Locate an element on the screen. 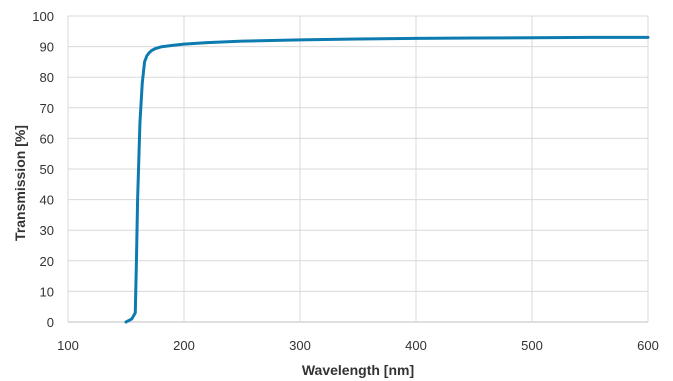  y-tick-label: 30 is located at coordinates (47, 230).